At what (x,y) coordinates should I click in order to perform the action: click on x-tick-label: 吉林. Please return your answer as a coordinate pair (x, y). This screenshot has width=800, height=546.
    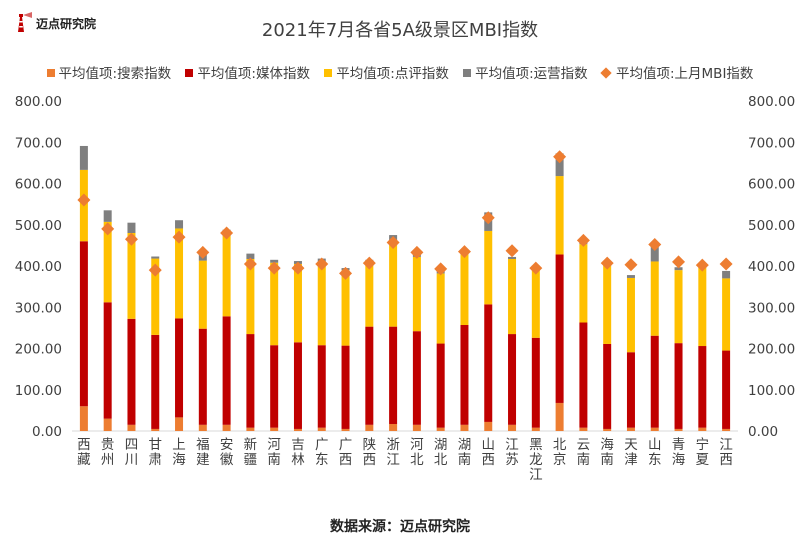
    Looking at the image, I should click on (298, 452).